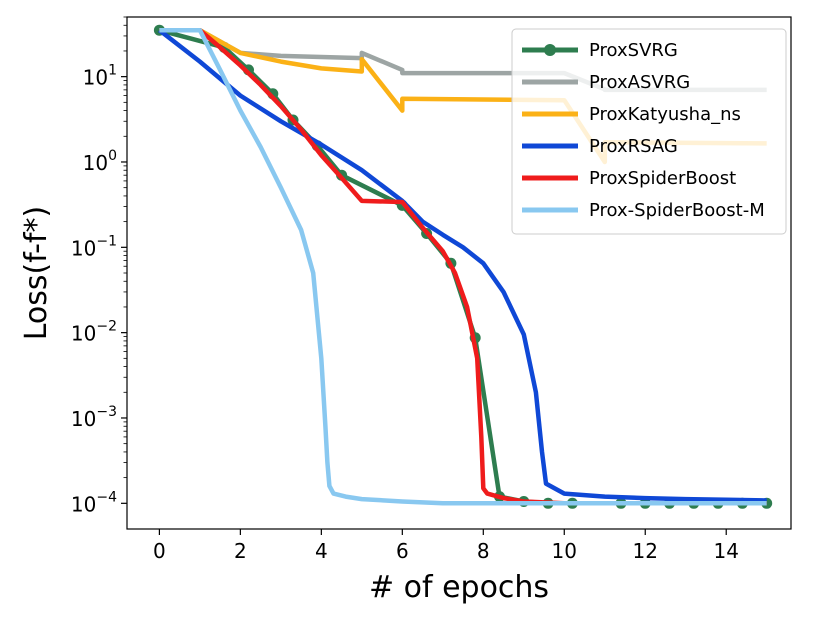 This screenshot has height=623, width=830. I want to click on x-tick-label: 0, so click(159, 551).